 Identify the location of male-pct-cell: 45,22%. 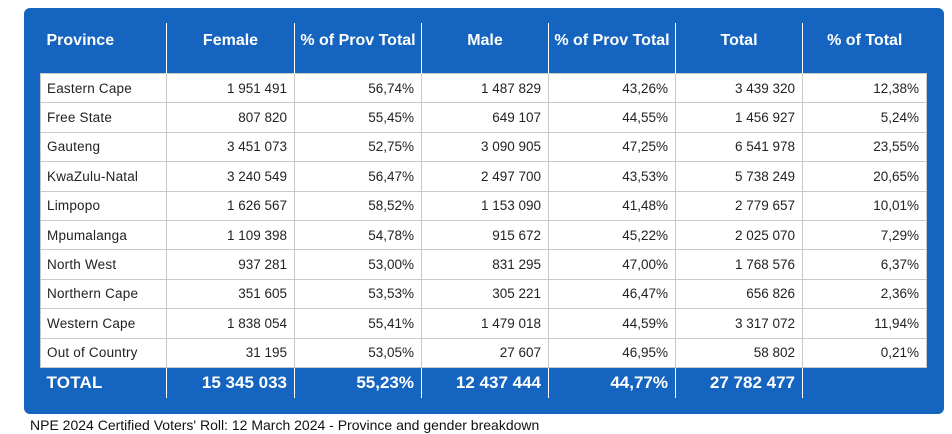
(612, 235).